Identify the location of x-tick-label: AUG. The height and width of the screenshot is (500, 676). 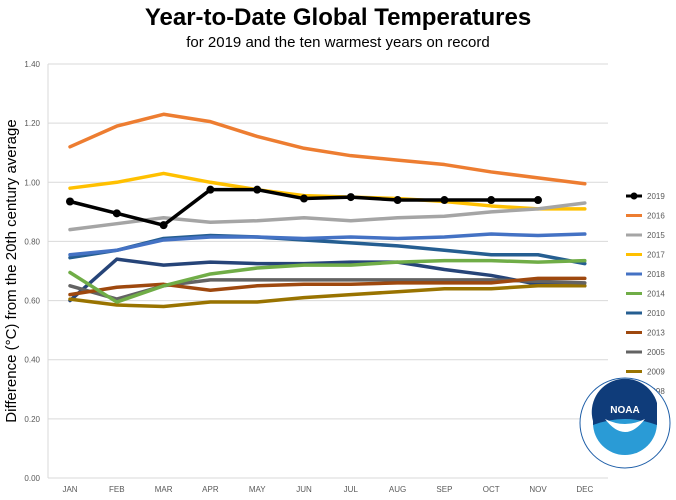
(397, 489).